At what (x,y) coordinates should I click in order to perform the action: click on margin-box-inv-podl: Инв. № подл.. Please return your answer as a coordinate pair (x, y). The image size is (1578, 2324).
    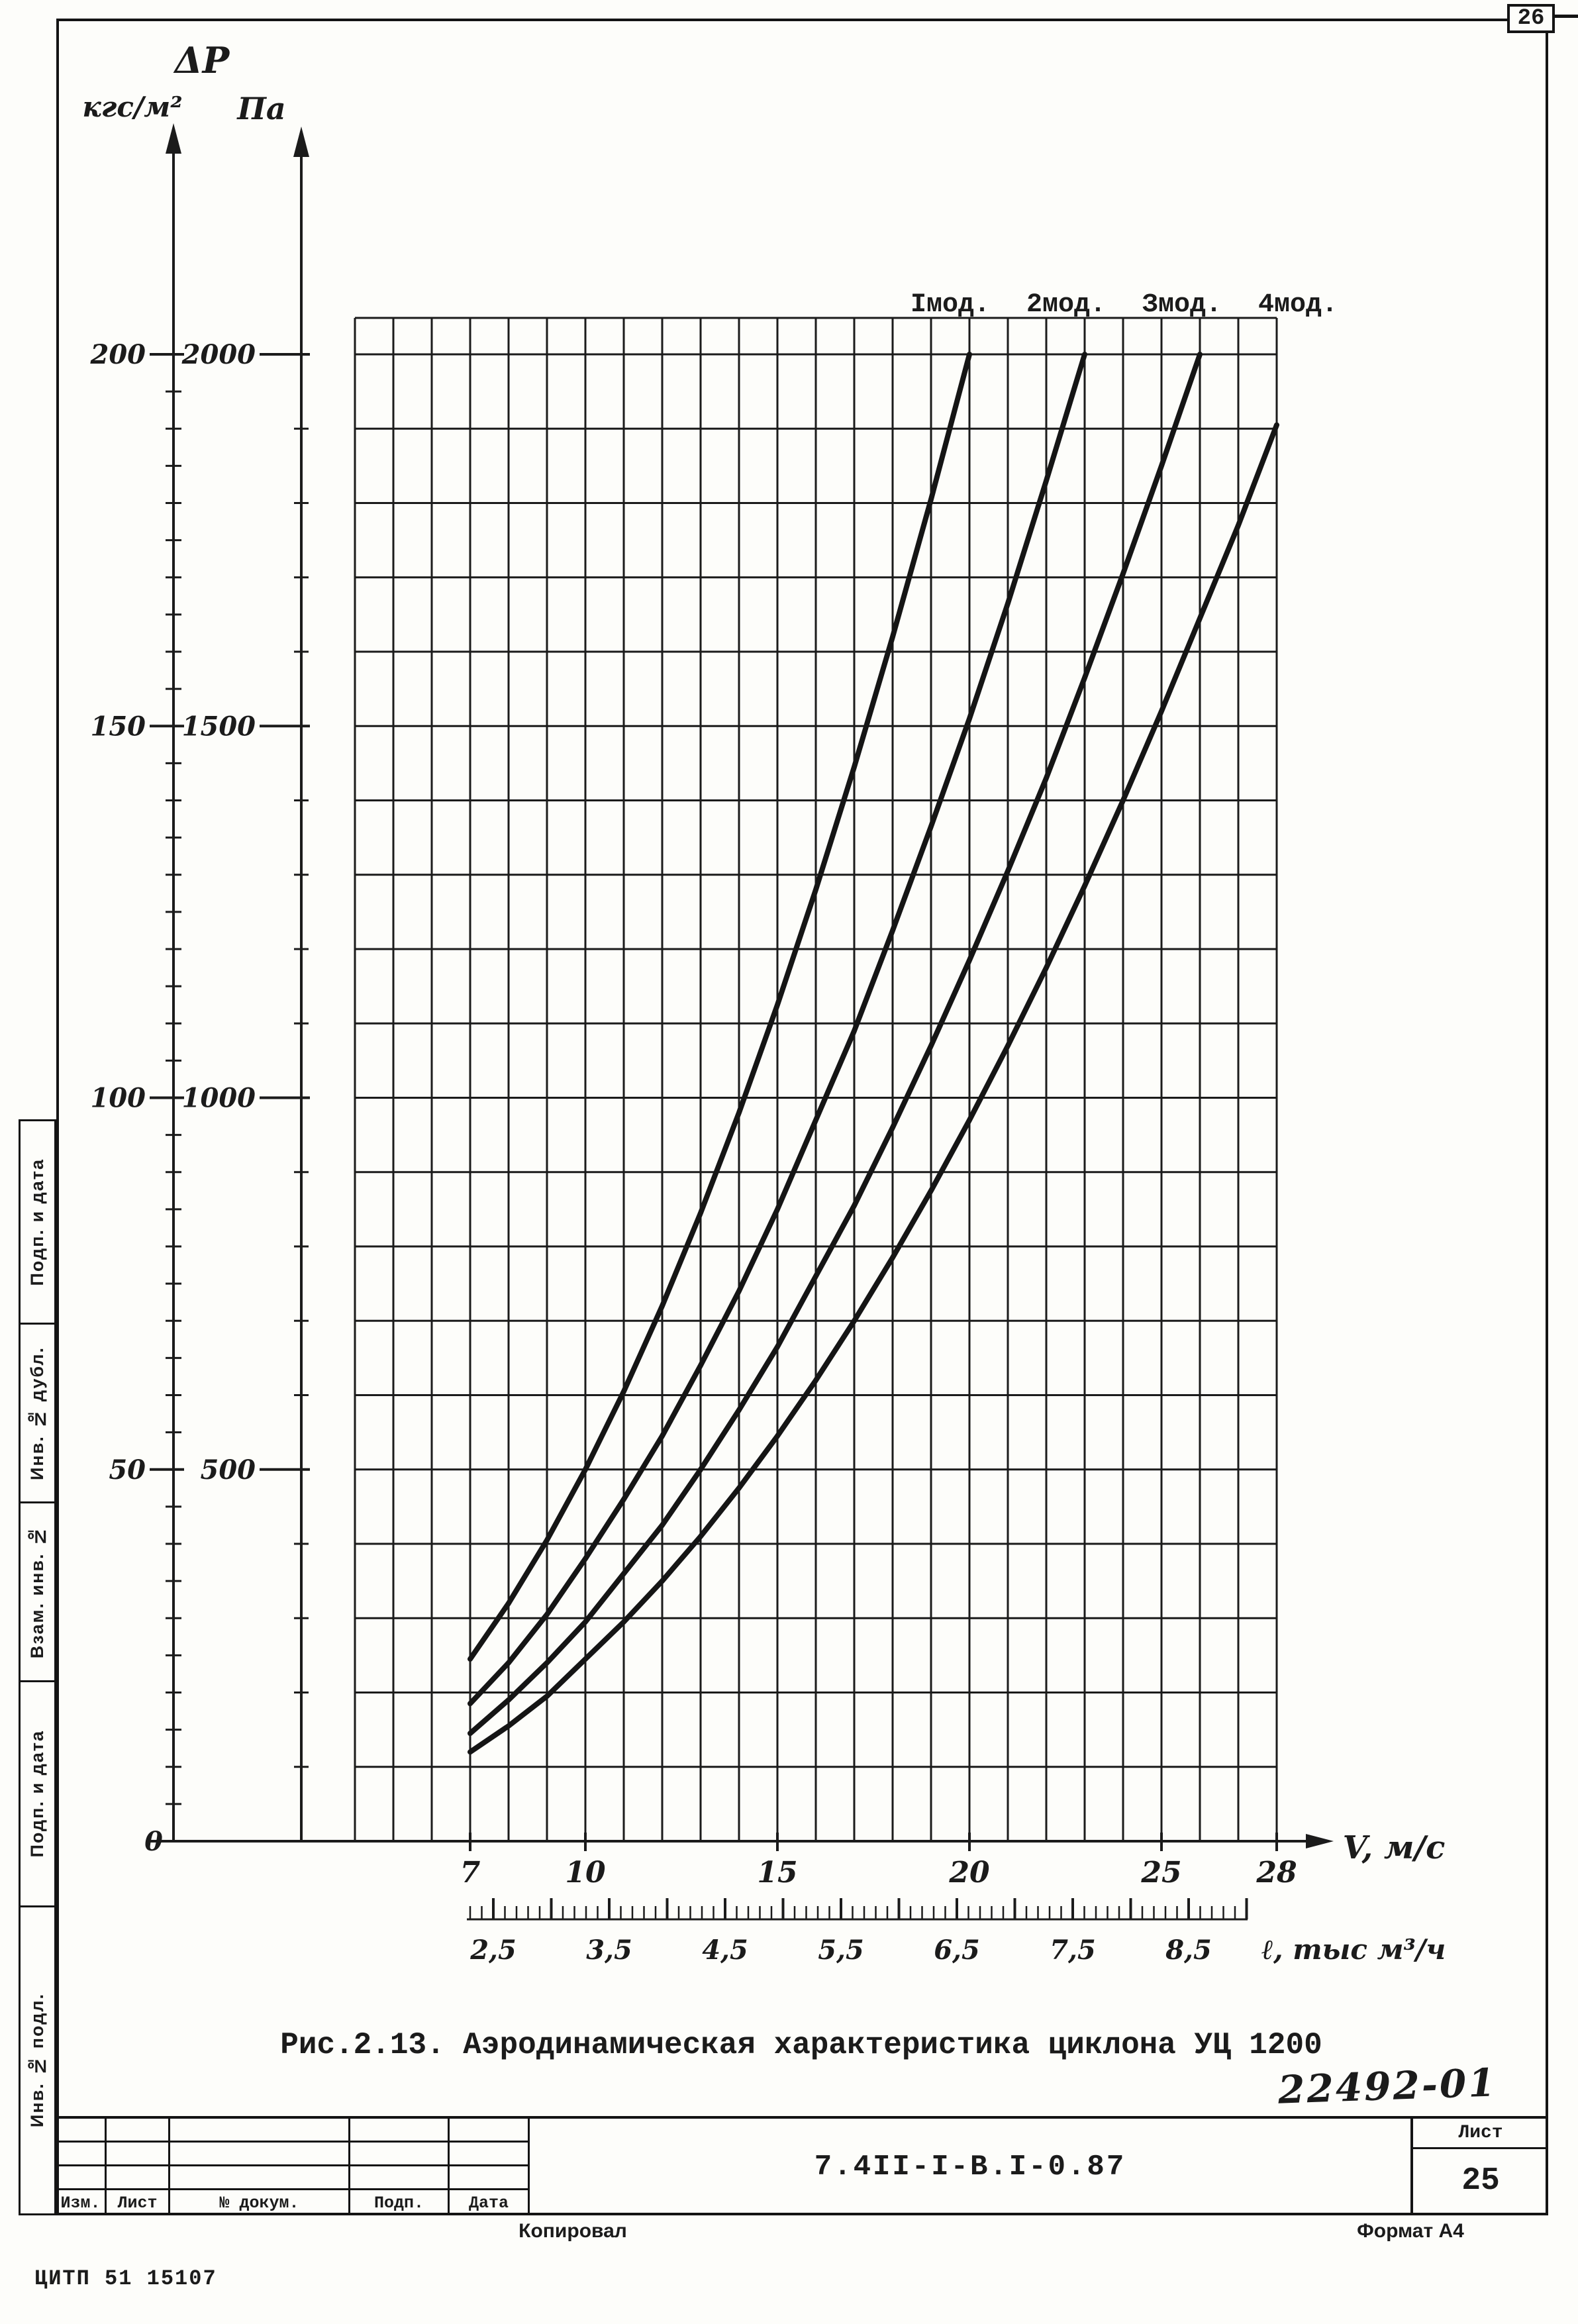
    Looking at the image, I should click on (37, 2060).